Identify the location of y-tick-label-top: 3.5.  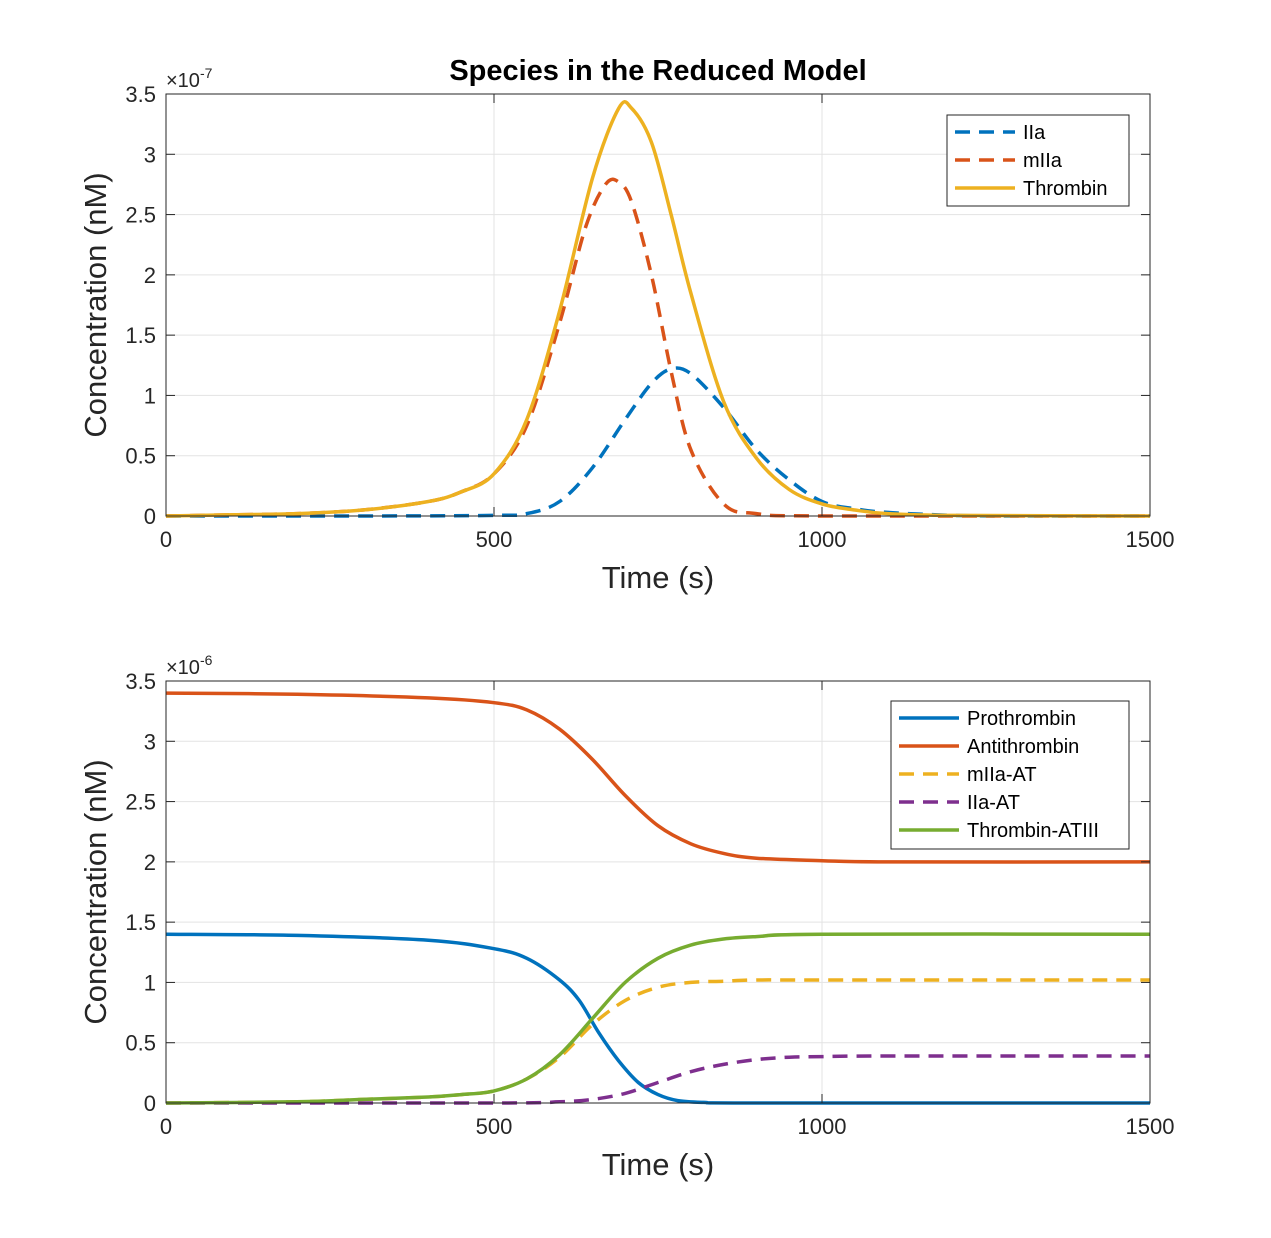
(140, 94).